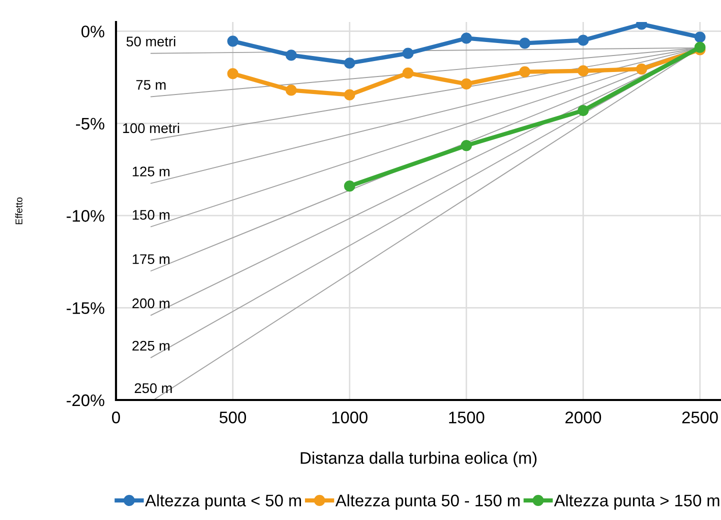 This screenshot has width=721, height=520. What do you see at coordinates (85, 216) in the screenshot?
I see `y-tick-label: -10%` at bounding box center [85, 216].